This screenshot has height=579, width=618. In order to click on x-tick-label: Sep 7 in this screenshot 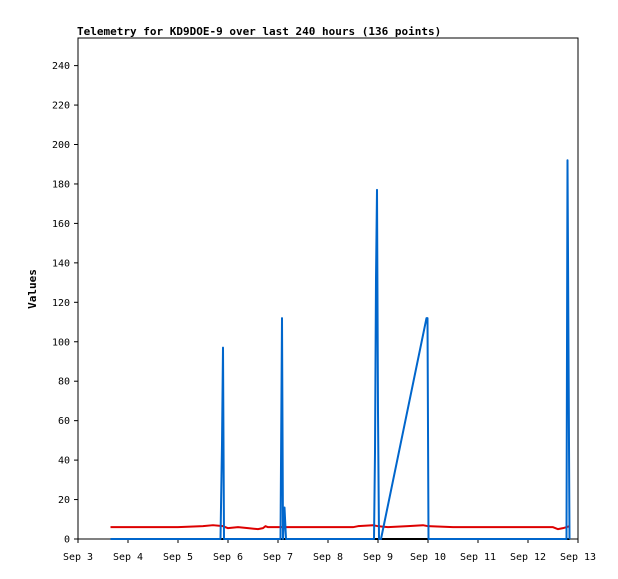, I will do `click(278, 557)`.